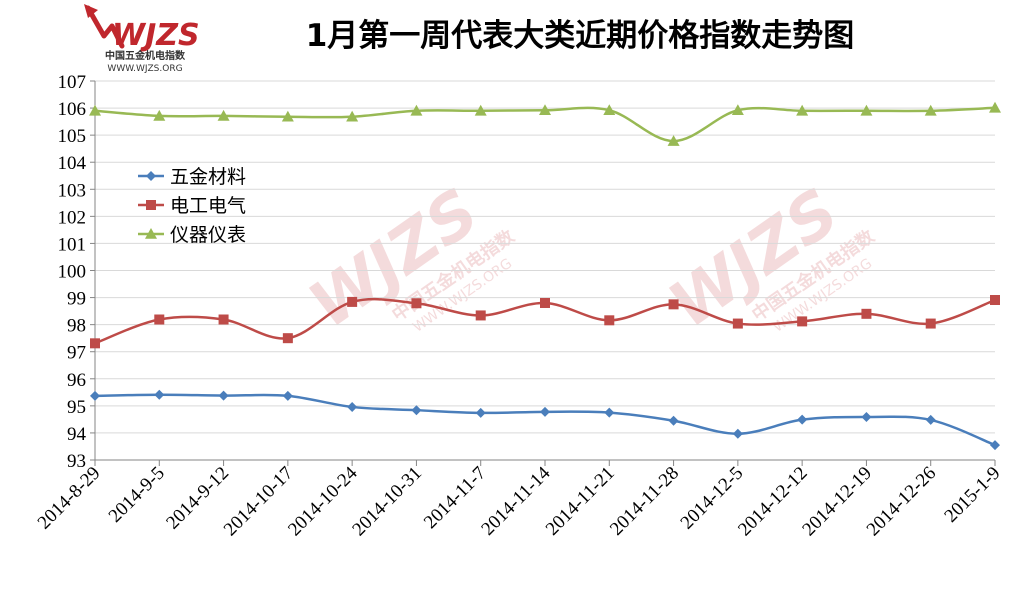  Describe the element at coordinates (644, 501) in the screenshot. I see `x-tick-label: 2014-11-28` at that location.